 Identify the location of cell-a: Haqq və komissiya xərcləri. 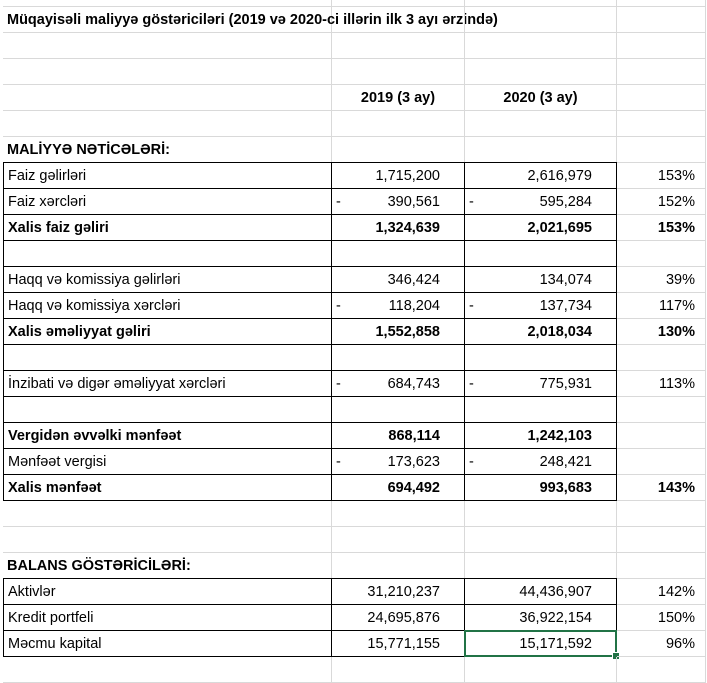
(167, 305).